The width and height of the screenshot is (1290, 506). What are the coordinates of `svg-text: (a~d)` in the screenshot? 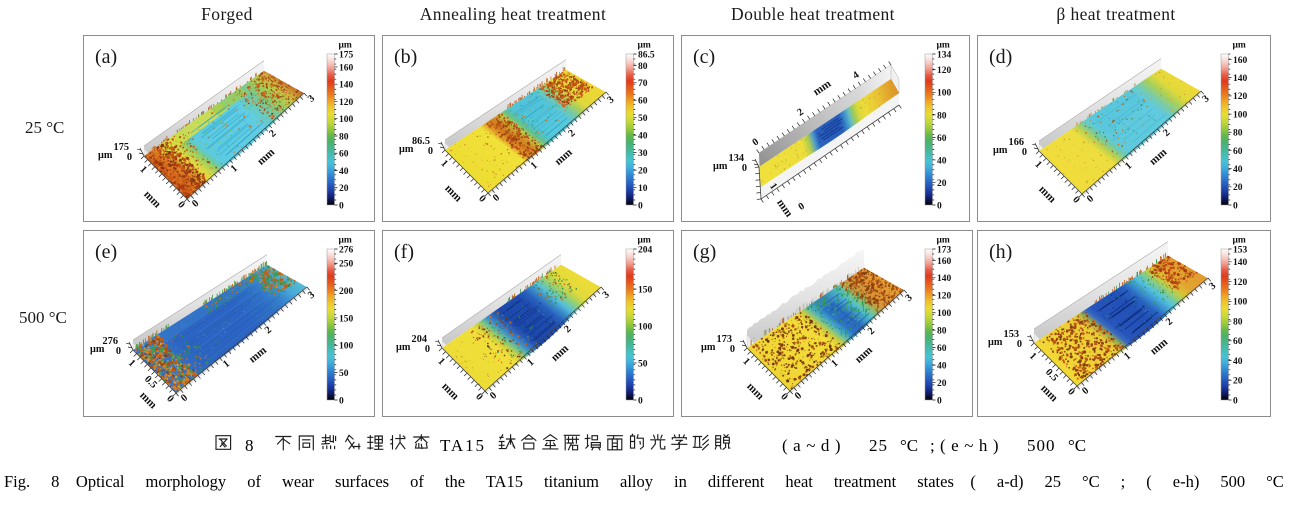 It's located at (814, 445).